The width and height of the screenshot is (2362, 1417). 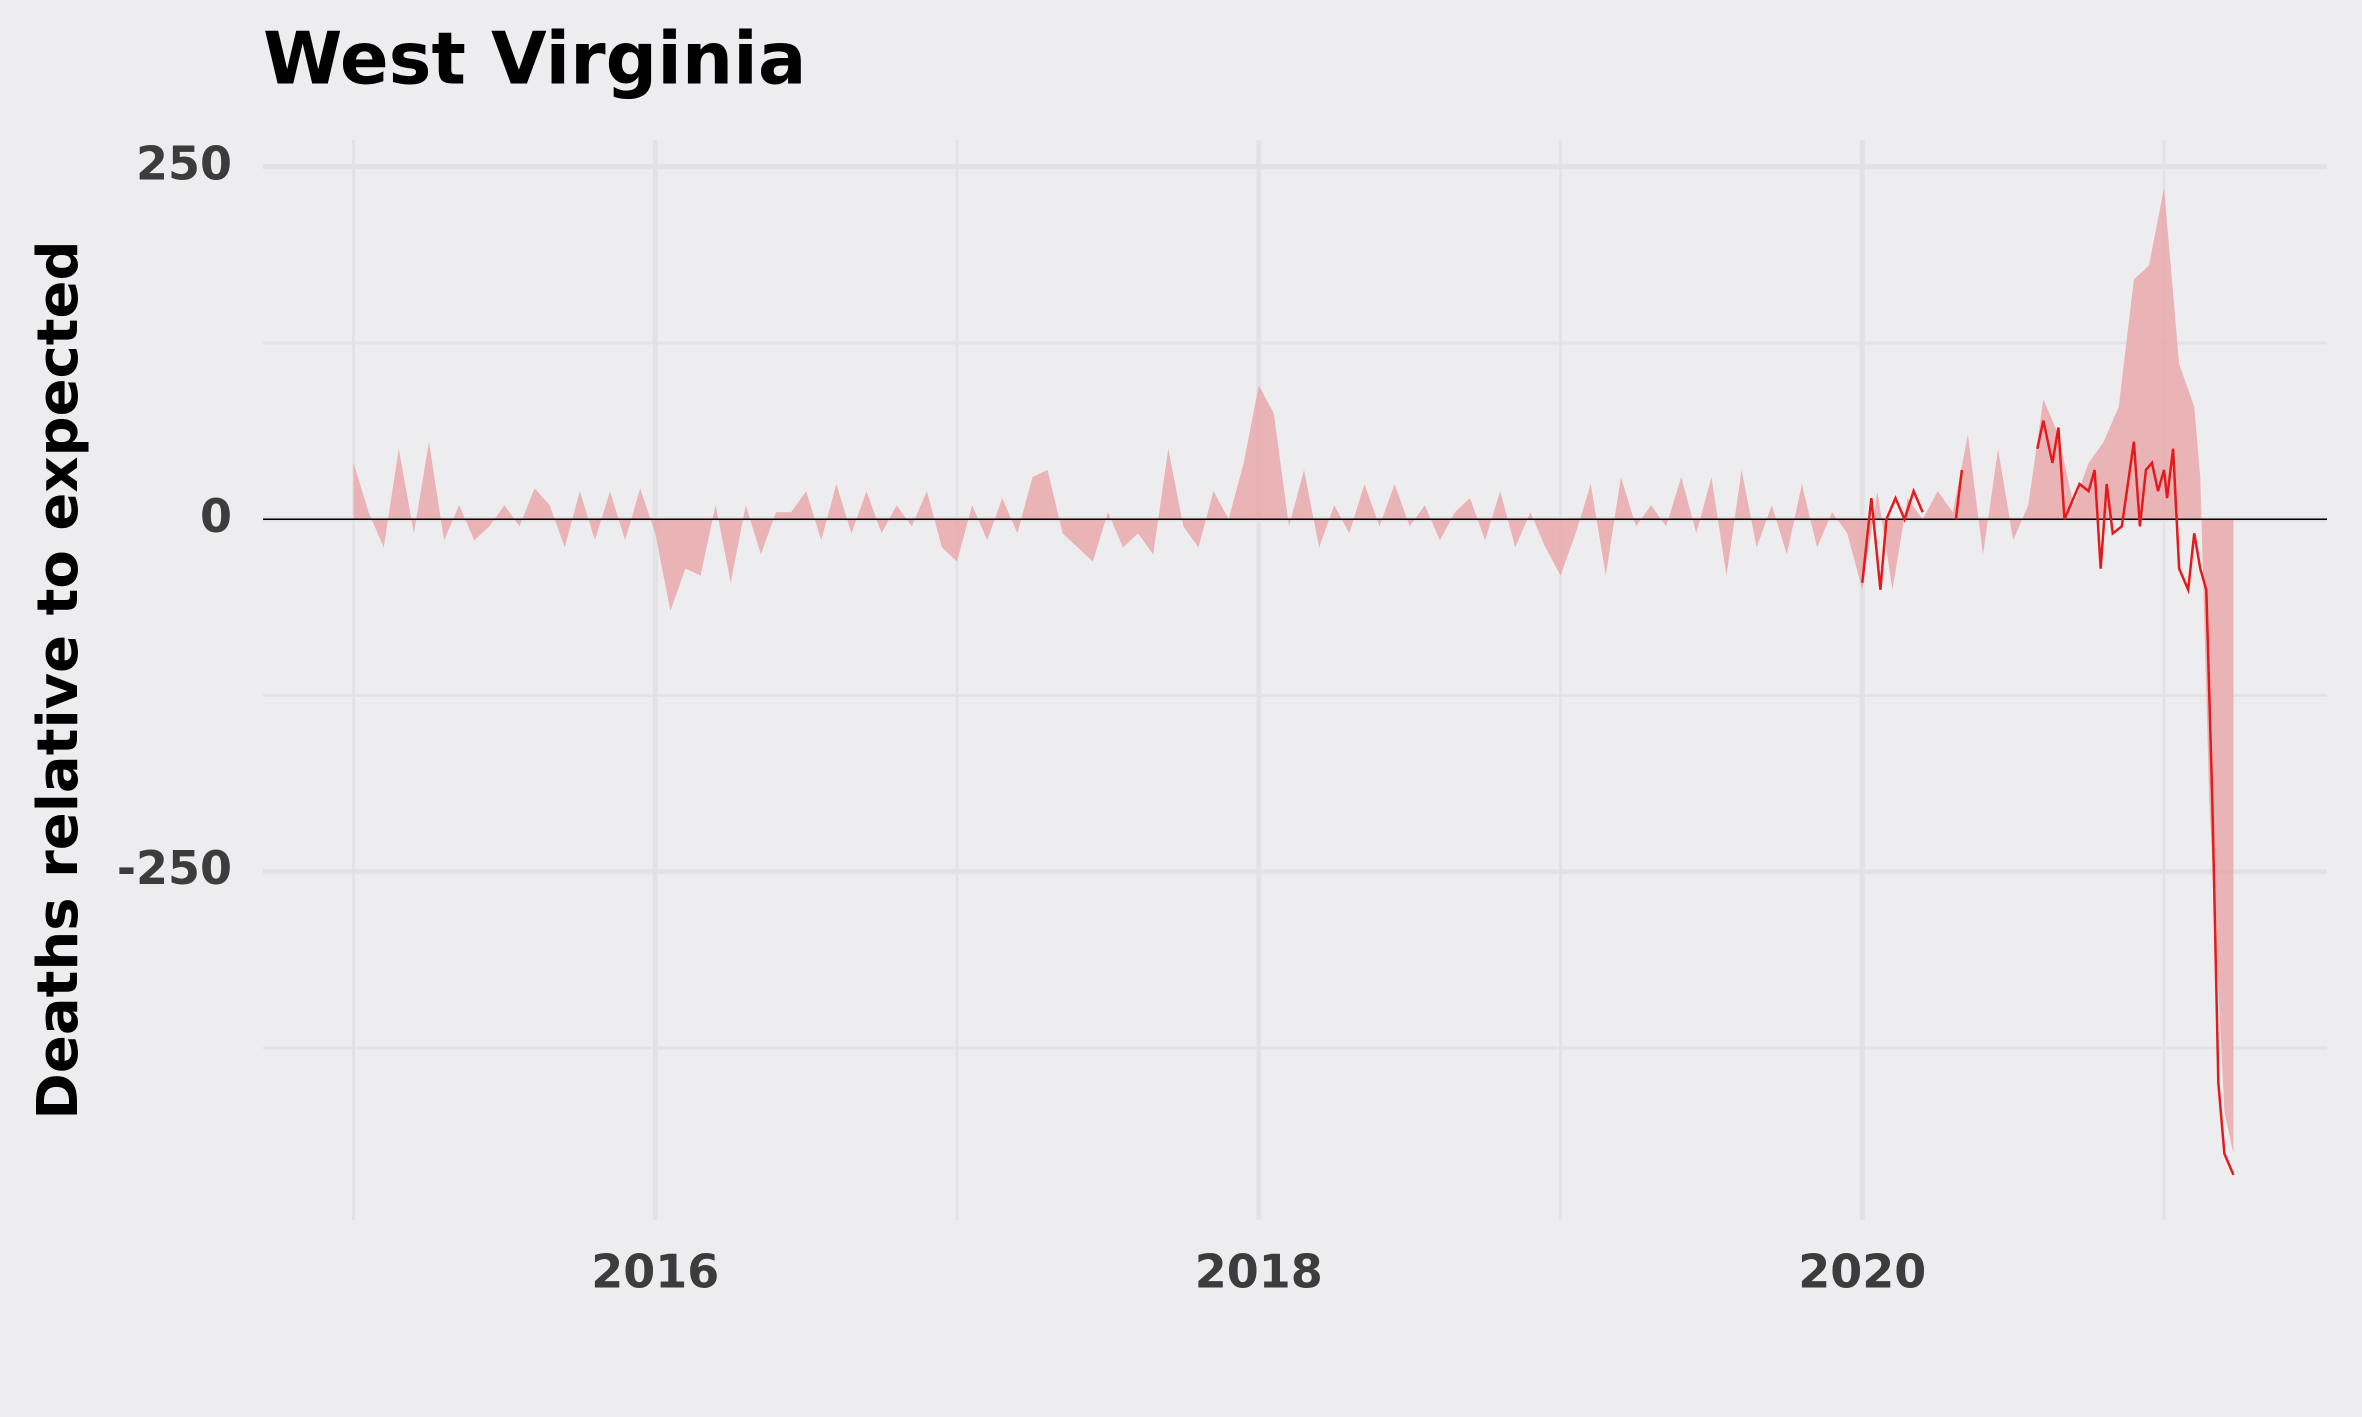 I want to click on x-tick-label: 2016, so click(x=655, y=1272).